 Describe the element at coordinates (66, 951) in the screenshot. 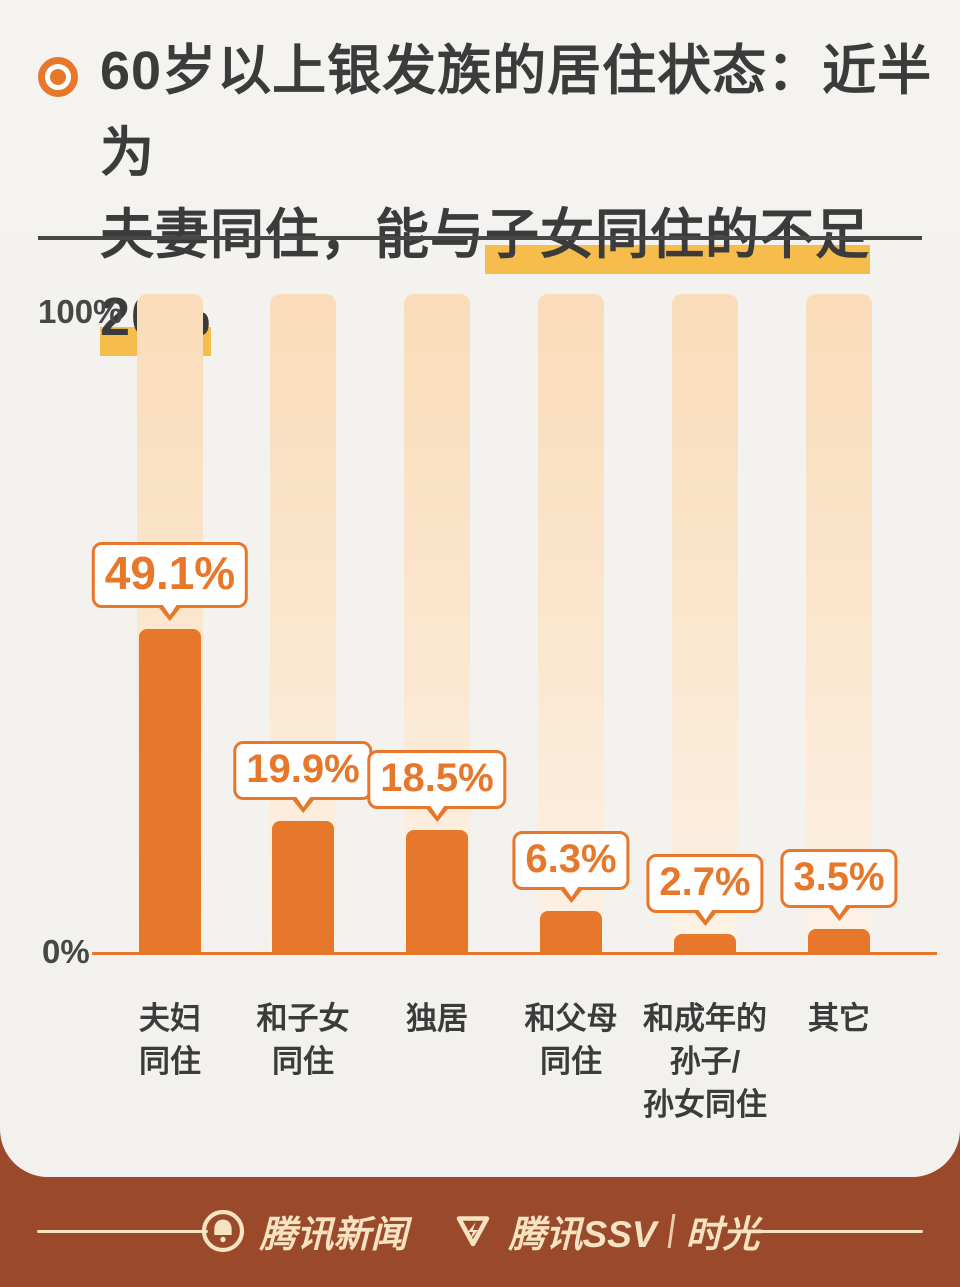

I see `ytick-0: 0%` at that location.